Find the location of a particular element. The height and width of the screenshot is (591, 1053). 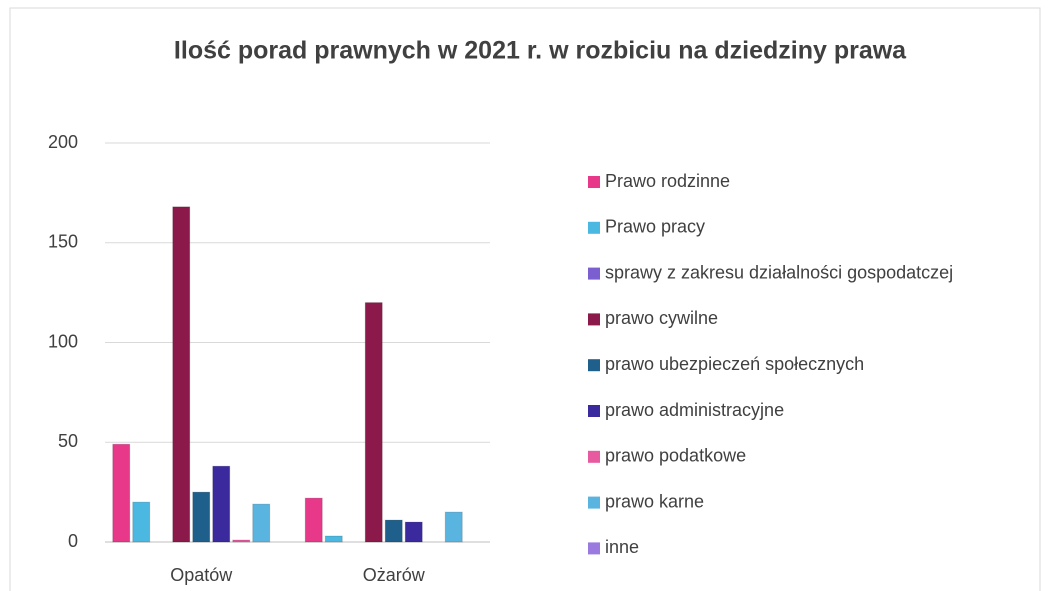

y-tick-label: 200 is located at coordinates (63, 142).